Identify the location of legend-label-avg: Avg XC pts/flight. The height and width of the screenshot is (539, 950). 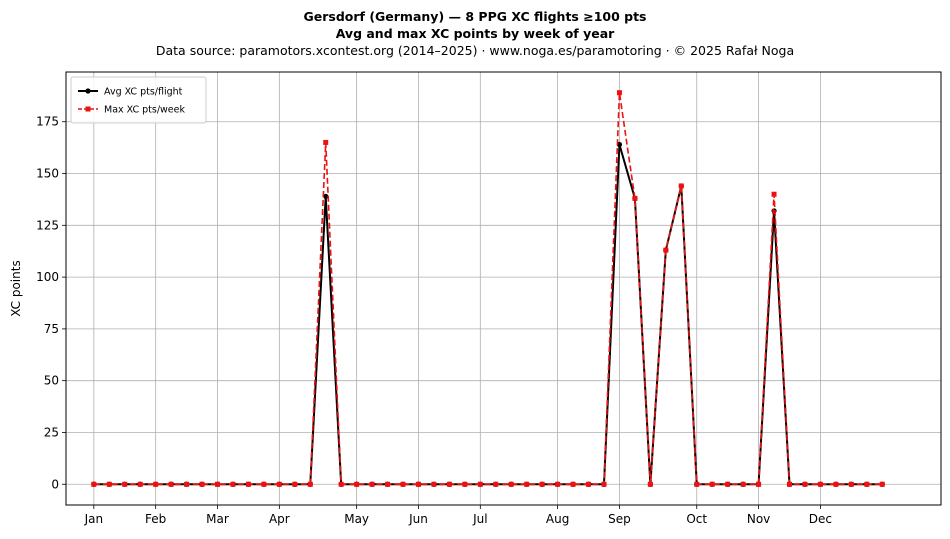
(143, 92).